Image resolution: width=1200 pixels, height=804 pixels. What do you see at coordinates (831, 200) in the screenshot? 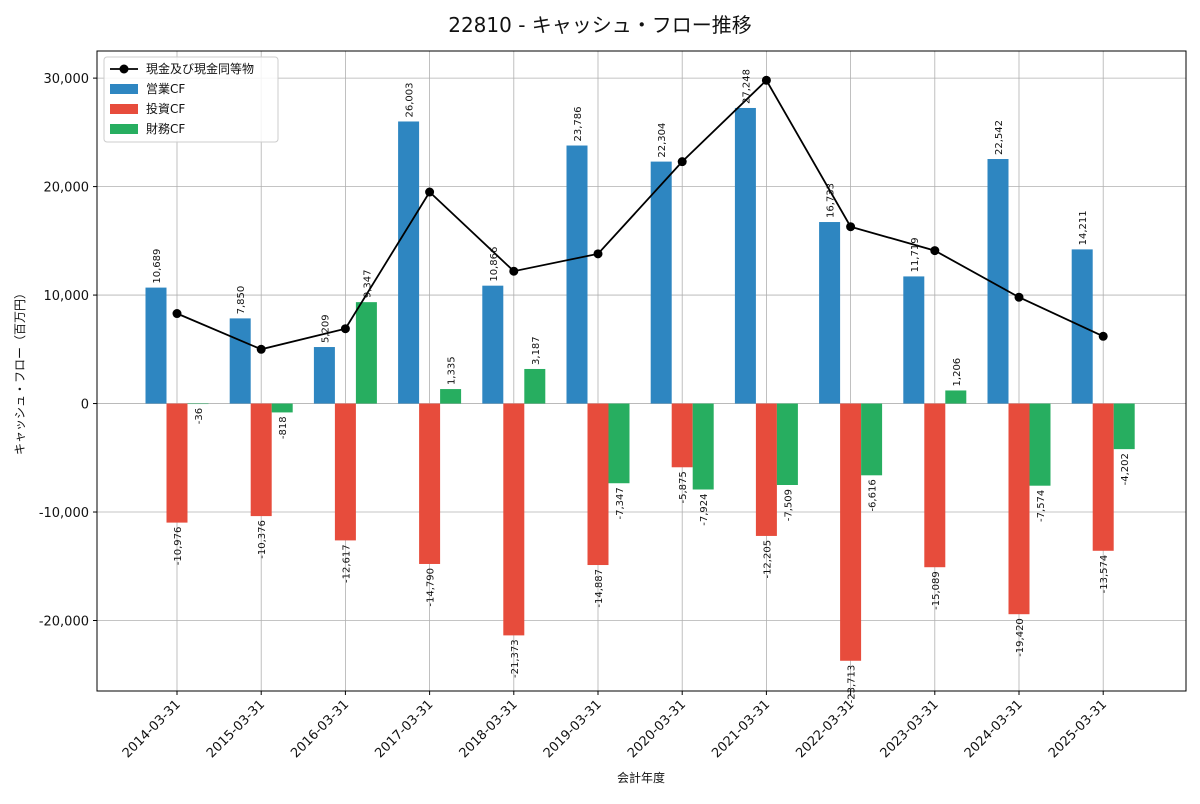
I see `data-label: 16,733` at bounding box center [831, 200].